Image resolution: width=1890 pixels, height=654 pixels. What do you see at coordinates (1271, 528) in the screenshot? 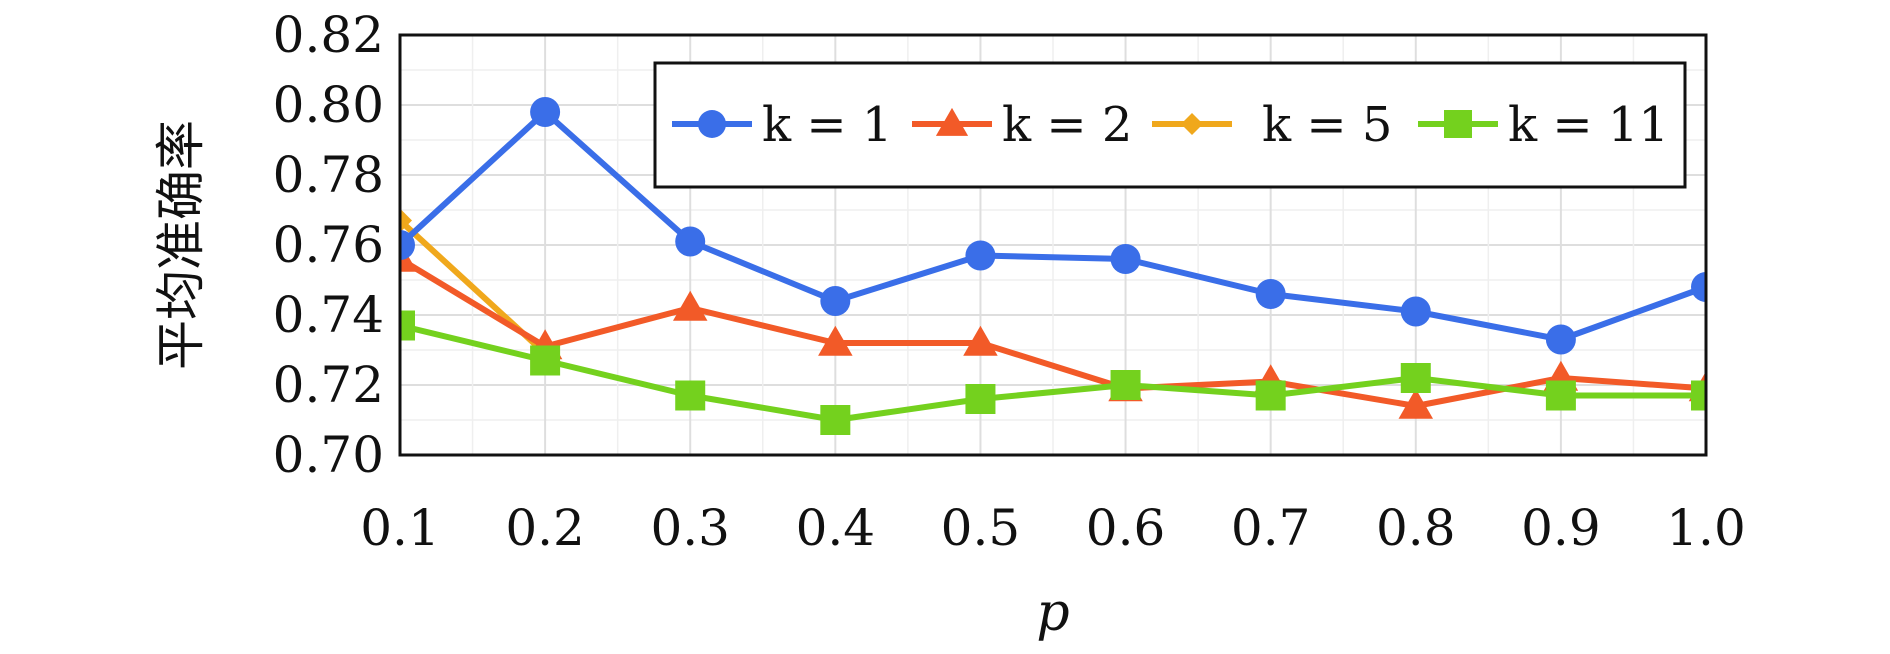
I see `x-tick-label: 0.7` at bounding box center [1271, 528].